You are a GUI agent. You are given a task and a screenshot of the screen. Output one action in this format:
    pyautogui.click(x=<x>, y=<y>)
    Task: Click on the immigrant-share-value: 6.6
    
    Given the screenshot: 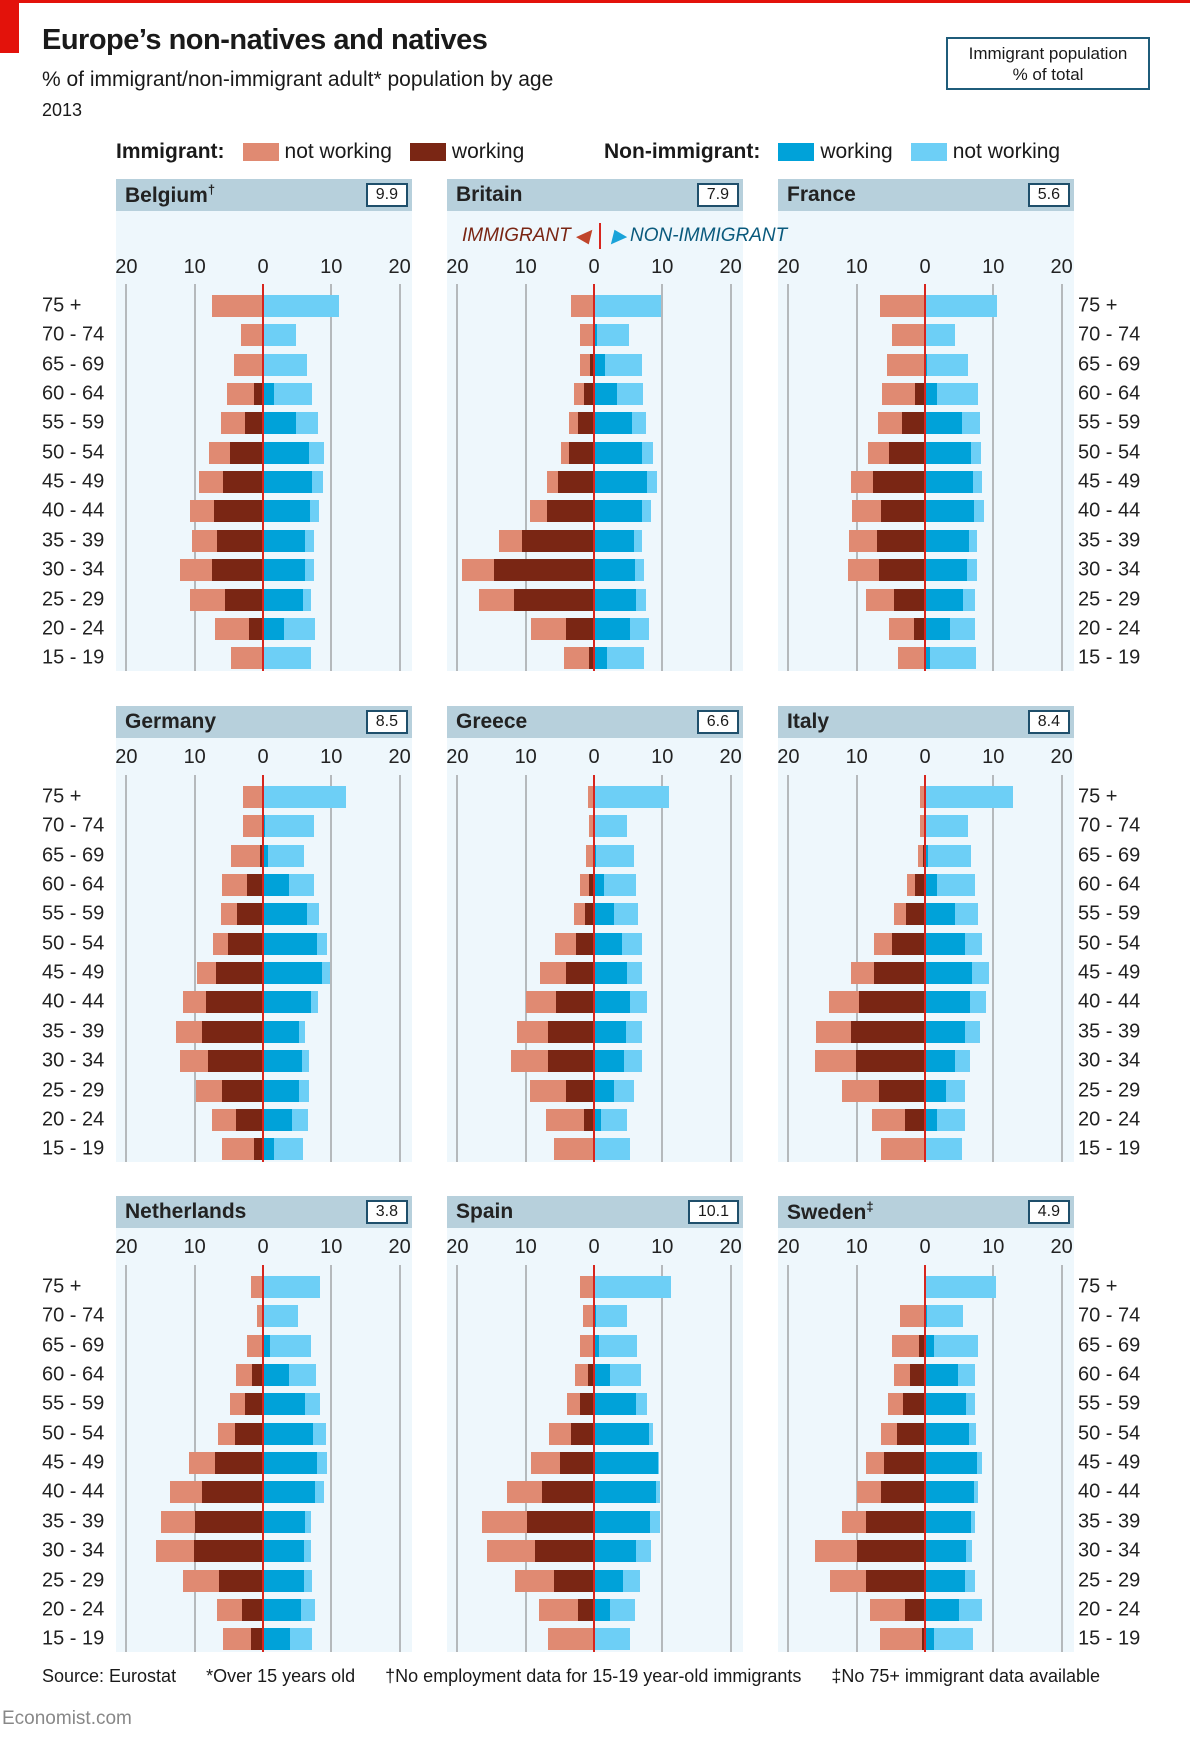 What is the action you would take?
    pyautogui.click(x=717, y=722)
    